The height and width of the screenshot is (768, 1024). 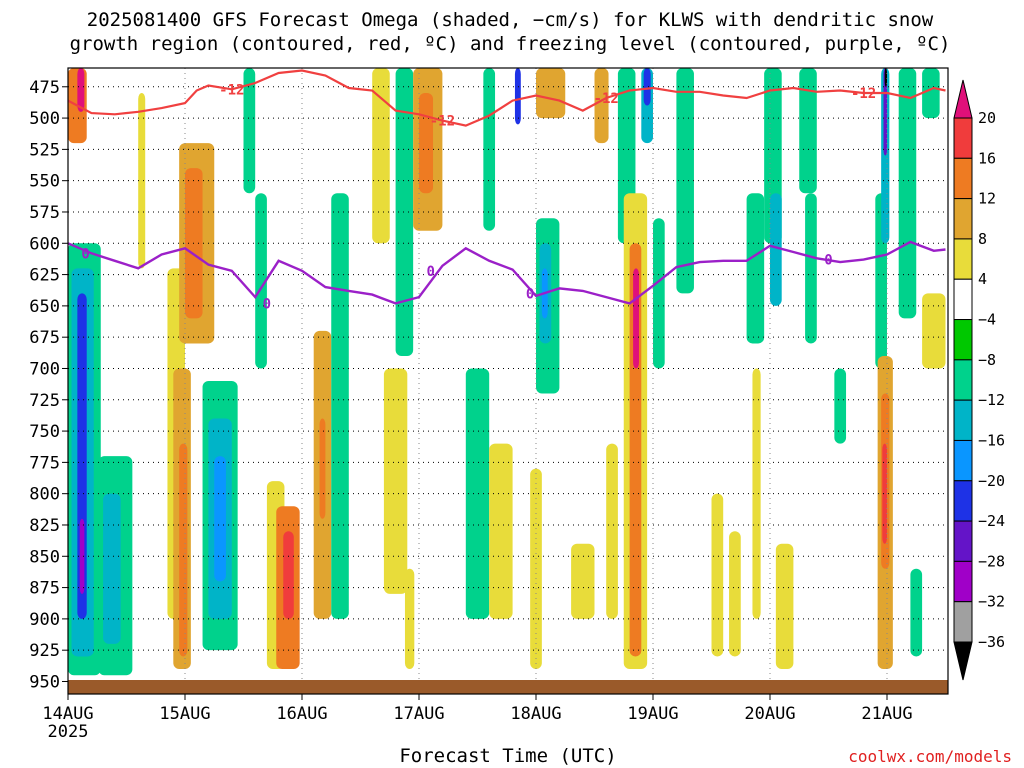 What do you see at coordinates (44, 463) in the screenshot?
I see `y-tick-label: 775` at bounding box center [44, 463].